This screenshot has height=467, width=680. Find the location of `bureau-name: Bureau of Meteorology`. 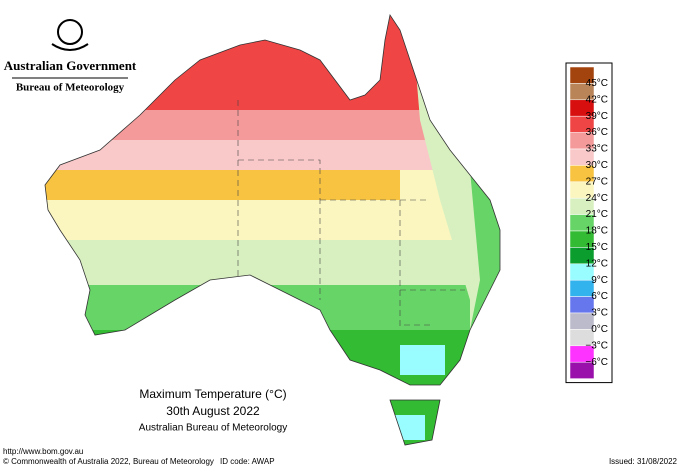

bureau-name: Bureau of Meteorology is located at coordinates (70, 88).